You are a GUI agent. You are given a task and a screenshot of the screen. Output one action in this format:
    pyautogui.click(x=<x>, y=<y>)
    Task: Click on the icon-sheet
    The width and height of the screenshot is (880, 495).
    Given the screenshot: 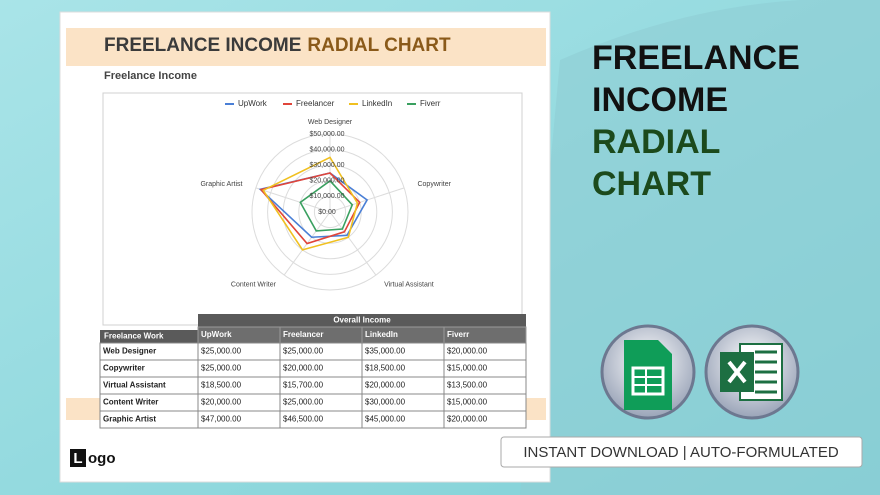 What is the action you would take?
    pyautogui.click(x=648, y=375)
    